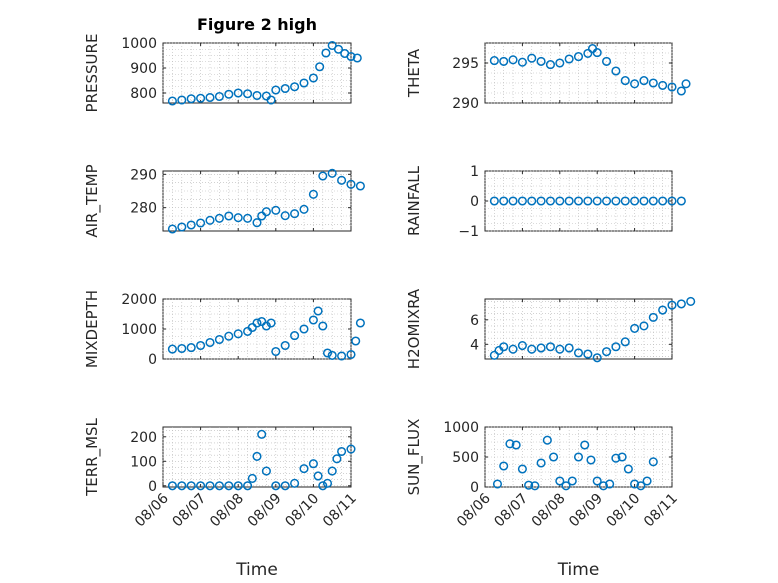 The image size is (778, 583). What do you see at coordinates (143, 94) in the screenshot?
I see `y-tick-label-800: 800` at bounding box center [143, 94].